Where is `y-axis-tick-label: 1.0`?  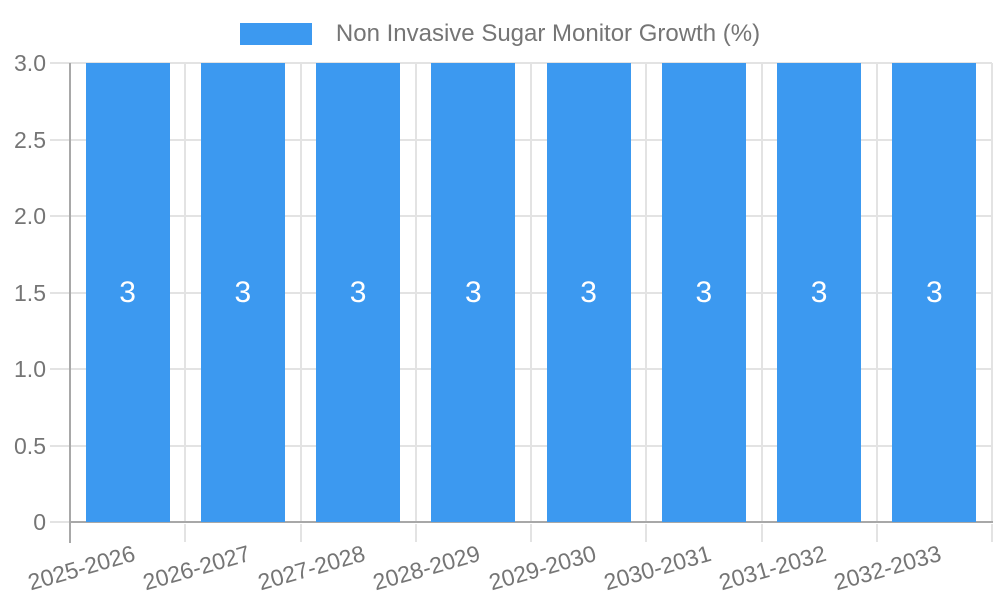
y-axis-tick-label: 1.0 is located at coordinates (30, 369).